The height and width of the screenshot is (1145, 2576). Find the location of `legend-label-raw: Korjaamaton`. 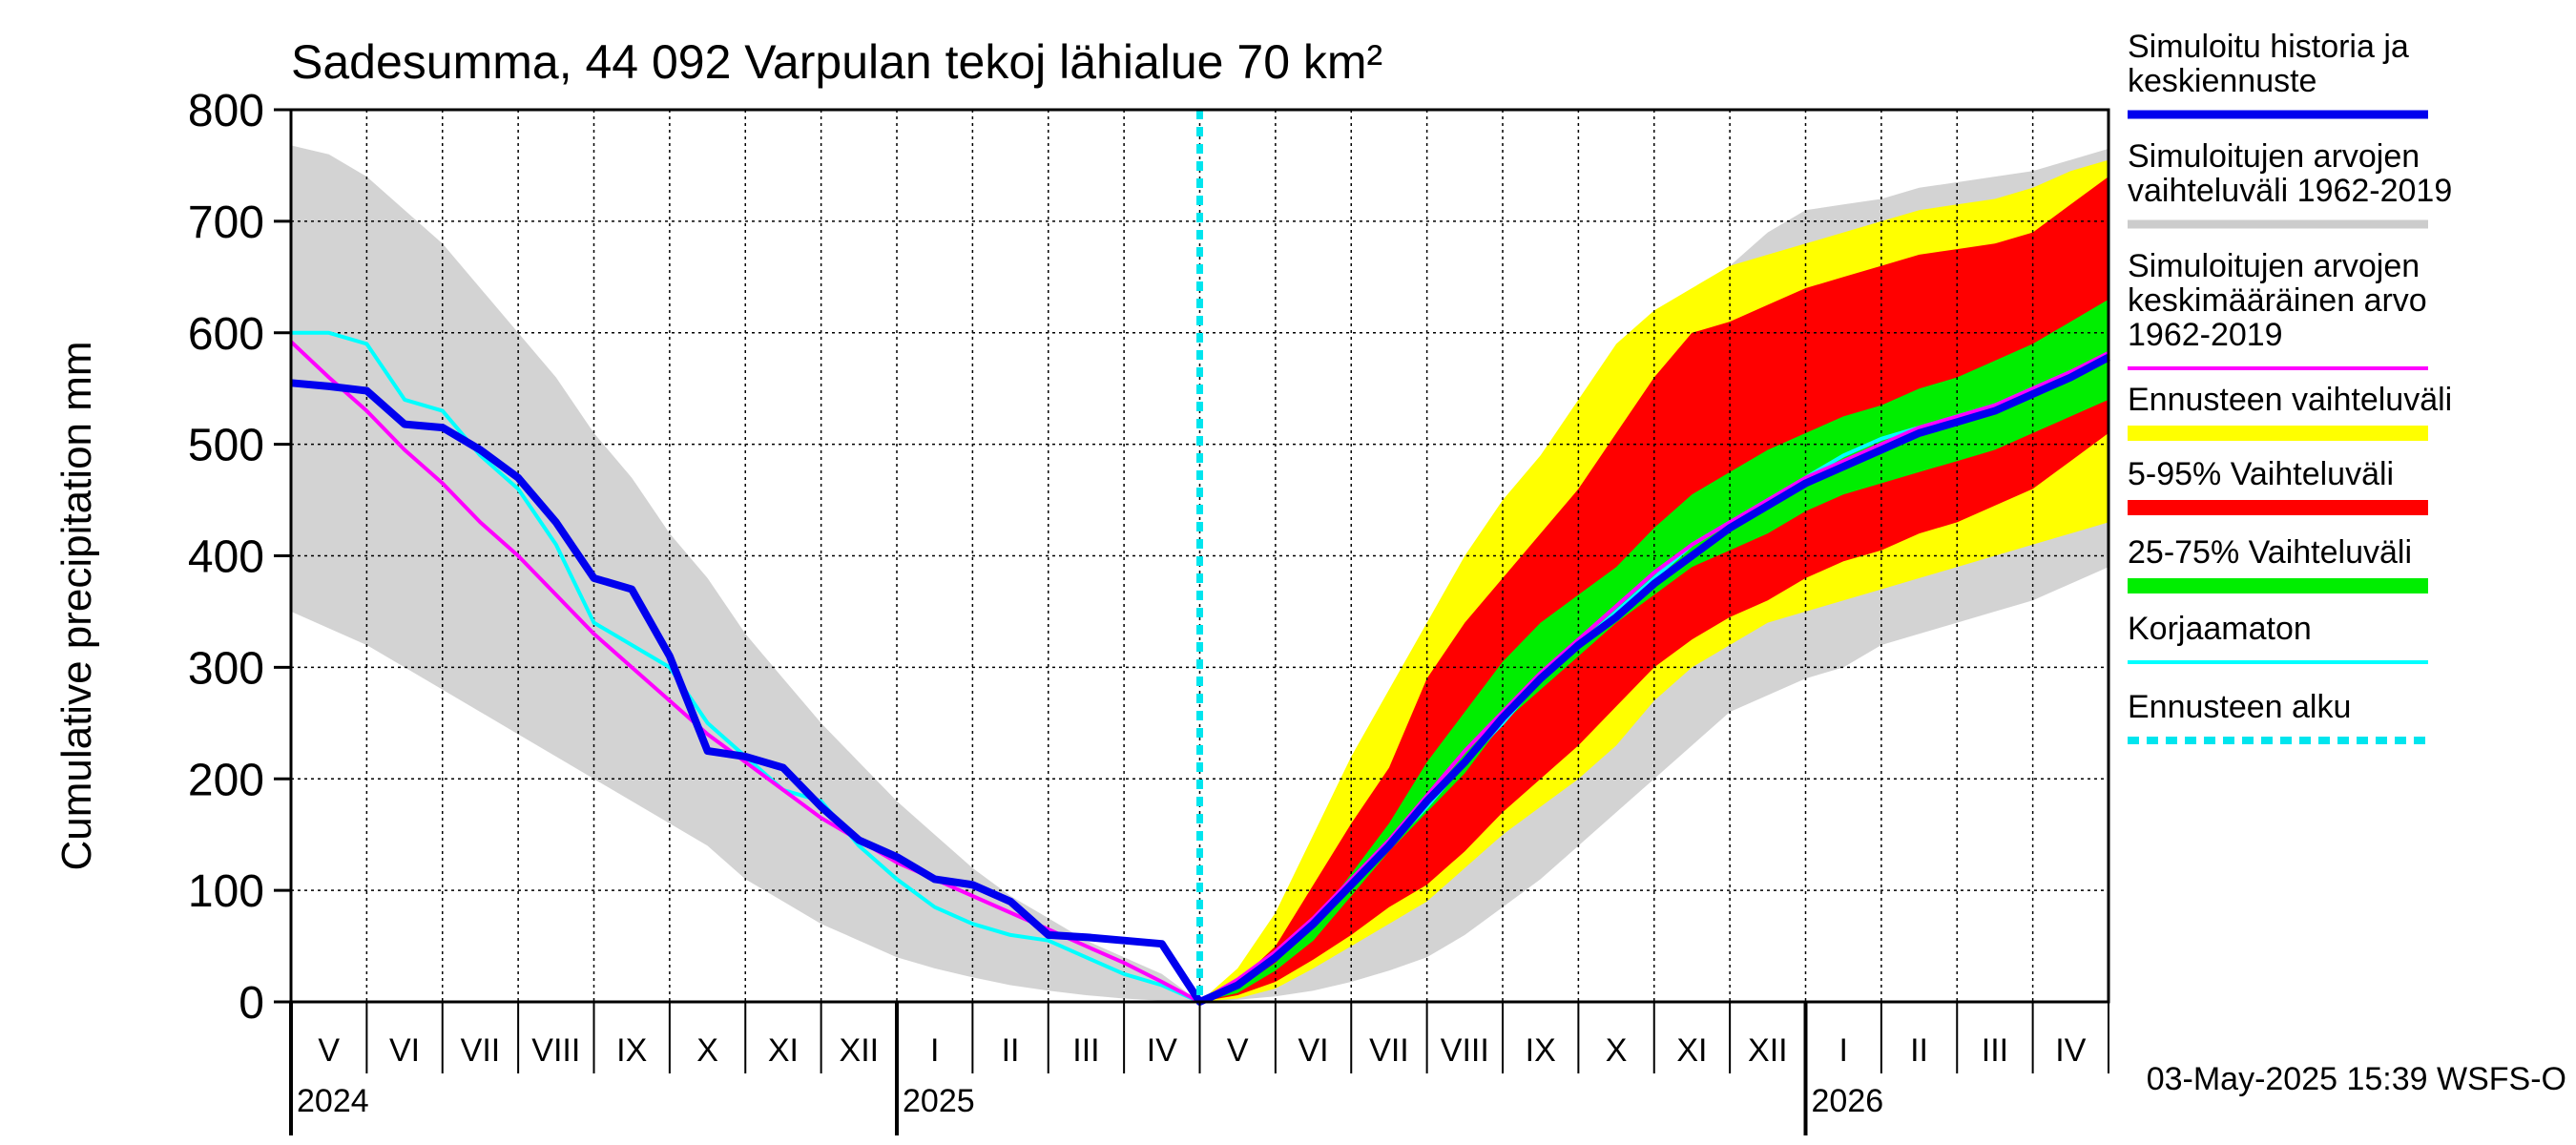

legend-label-raw: Korjaamaton is located at coordinates (2220, 629).